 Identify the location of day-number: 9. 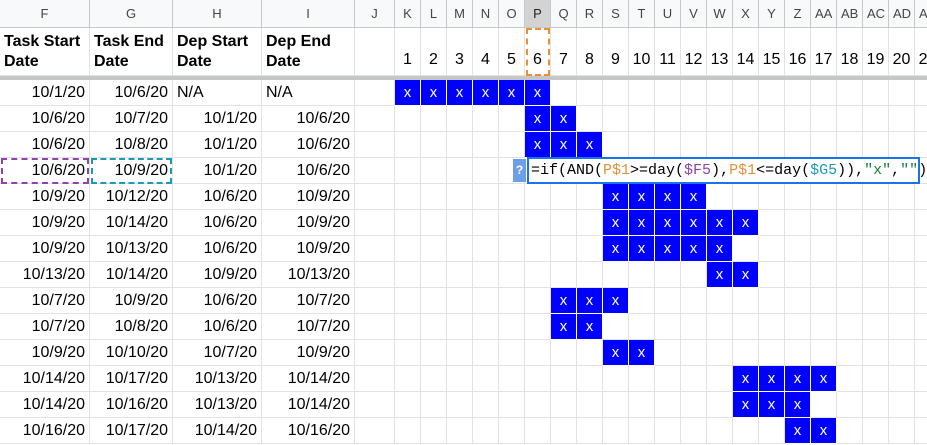
(616, 52).